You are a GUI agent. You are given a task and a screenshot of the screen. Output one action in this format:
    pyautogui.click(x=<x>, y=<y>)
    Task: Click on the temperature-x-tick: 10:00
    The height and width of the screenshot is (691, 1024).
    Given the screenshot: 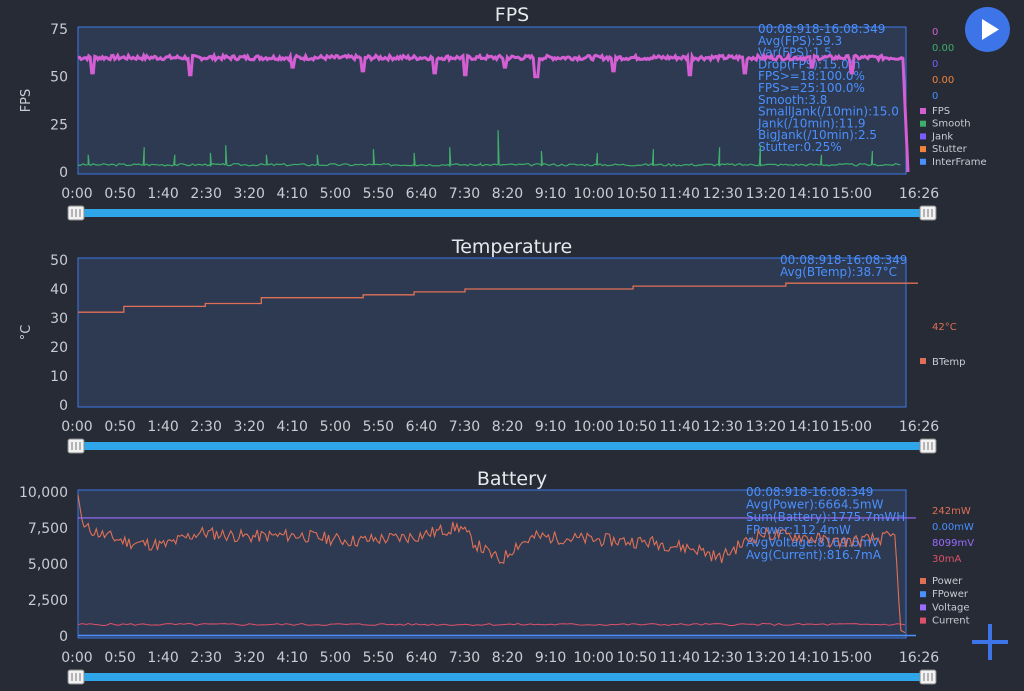 What is the action you would take?
    pyautogui.click(x=593, y=427)
    